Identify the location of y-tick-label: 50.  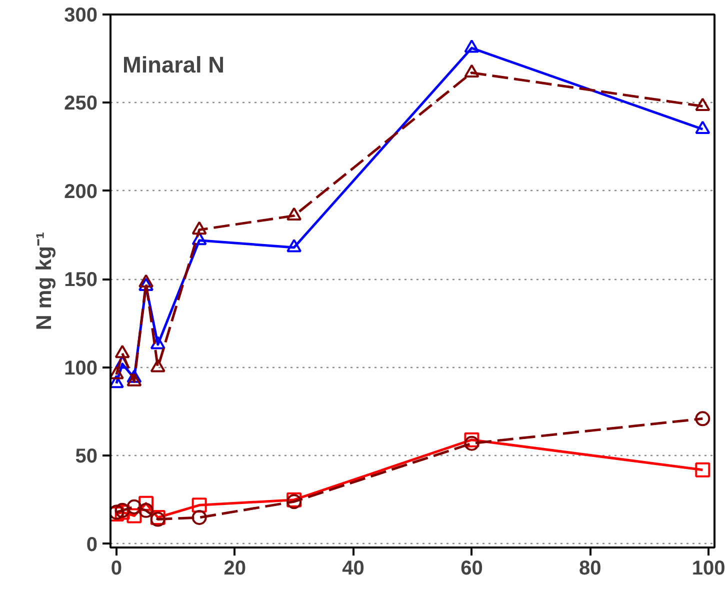
(86, 457).